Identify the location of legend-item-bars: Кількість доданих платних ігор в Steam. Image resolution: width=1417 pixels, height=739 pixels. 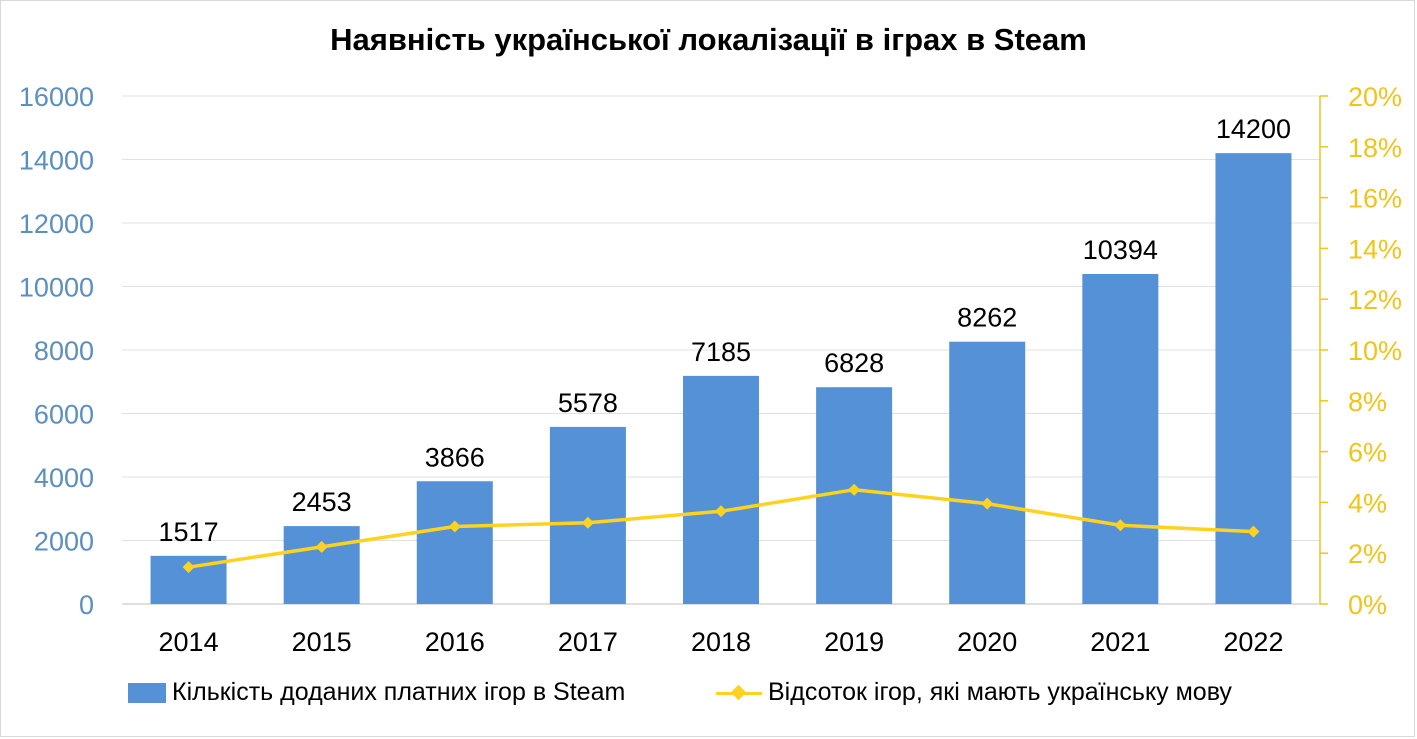
(376, 692).